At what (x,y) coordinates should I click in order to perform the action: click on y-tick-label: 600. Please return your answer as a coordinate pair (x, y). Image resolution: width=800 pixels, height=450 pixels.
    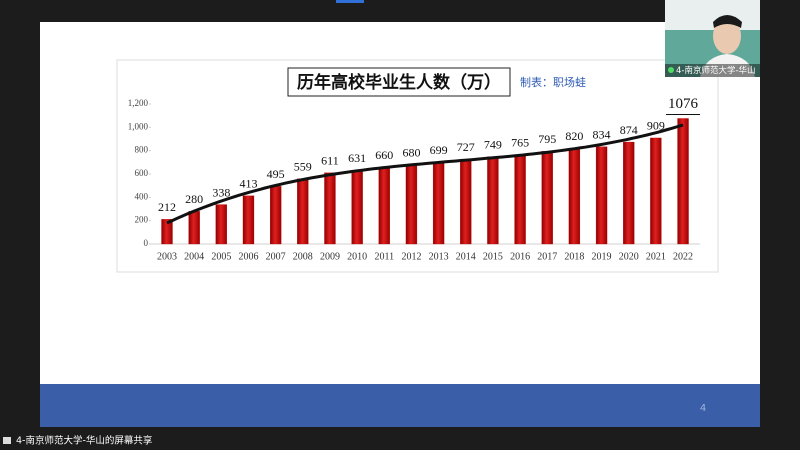
    Looking at the image, I should click on (142, 173).